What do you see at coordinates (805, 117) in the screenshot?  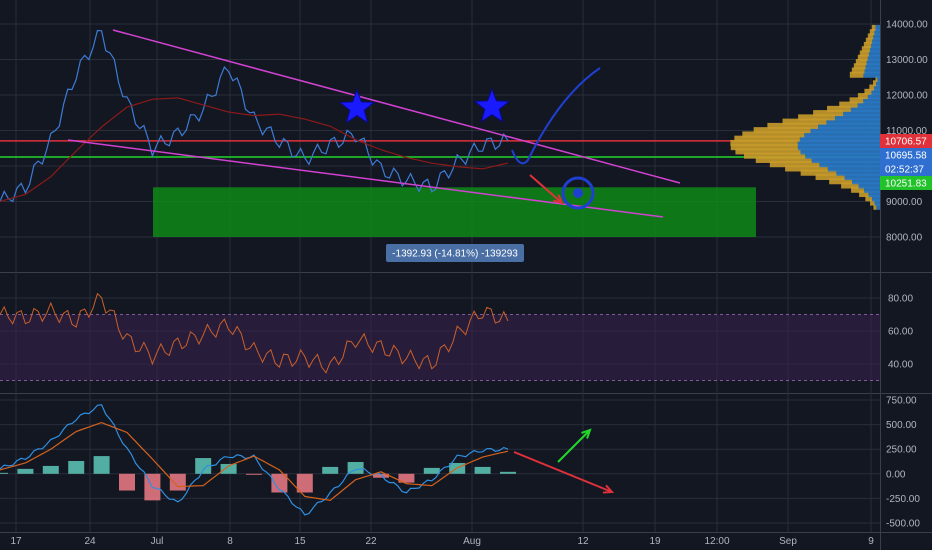 I see `volume-profile` at bounding box center [805, 117].